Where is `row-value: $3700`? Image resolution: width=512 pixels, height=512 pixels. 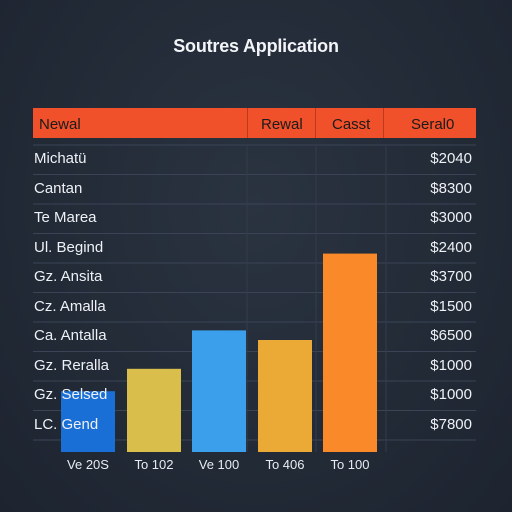
row-value: $3700 is located at coordinates (451, 276).